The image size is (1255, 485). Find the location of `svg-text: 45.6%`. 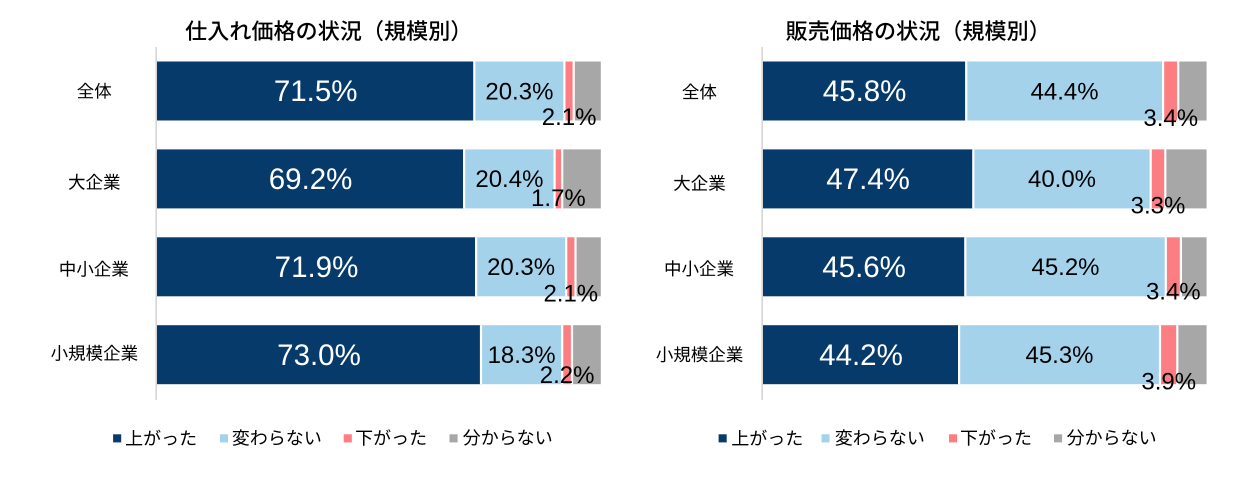

svg-text: 45.6% is located at coordinates (864, 267).